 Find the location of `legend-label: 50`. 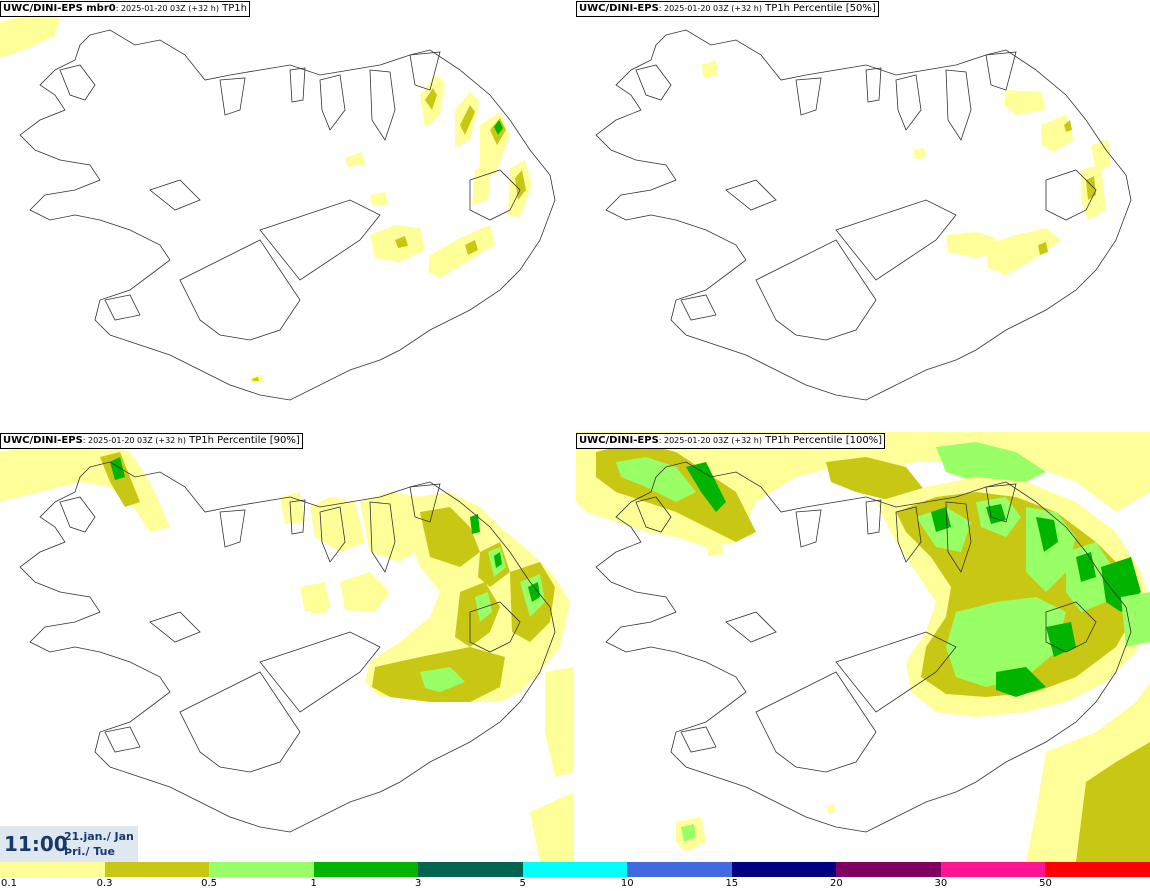

legend-label: 50 is located at coordinates (1045, 883).